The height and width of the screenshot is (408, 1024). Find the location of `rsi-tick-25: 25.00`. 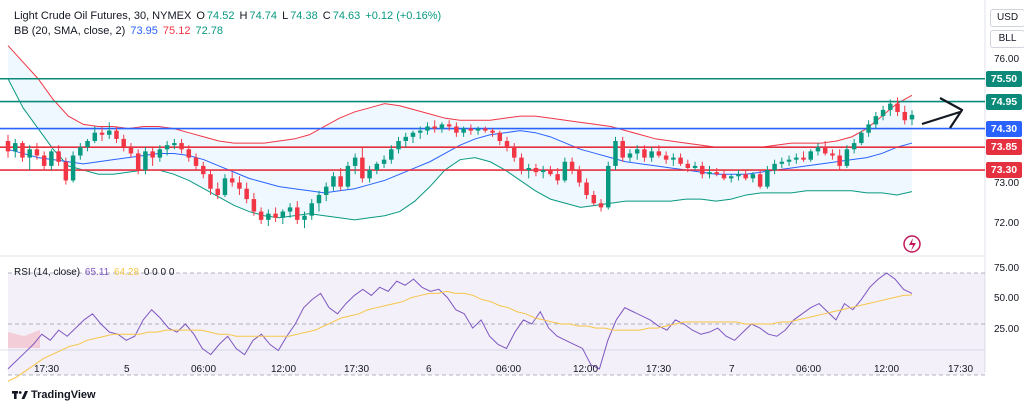

rsi-tick-25: 25.00 is located at coordinates (1007, 329).